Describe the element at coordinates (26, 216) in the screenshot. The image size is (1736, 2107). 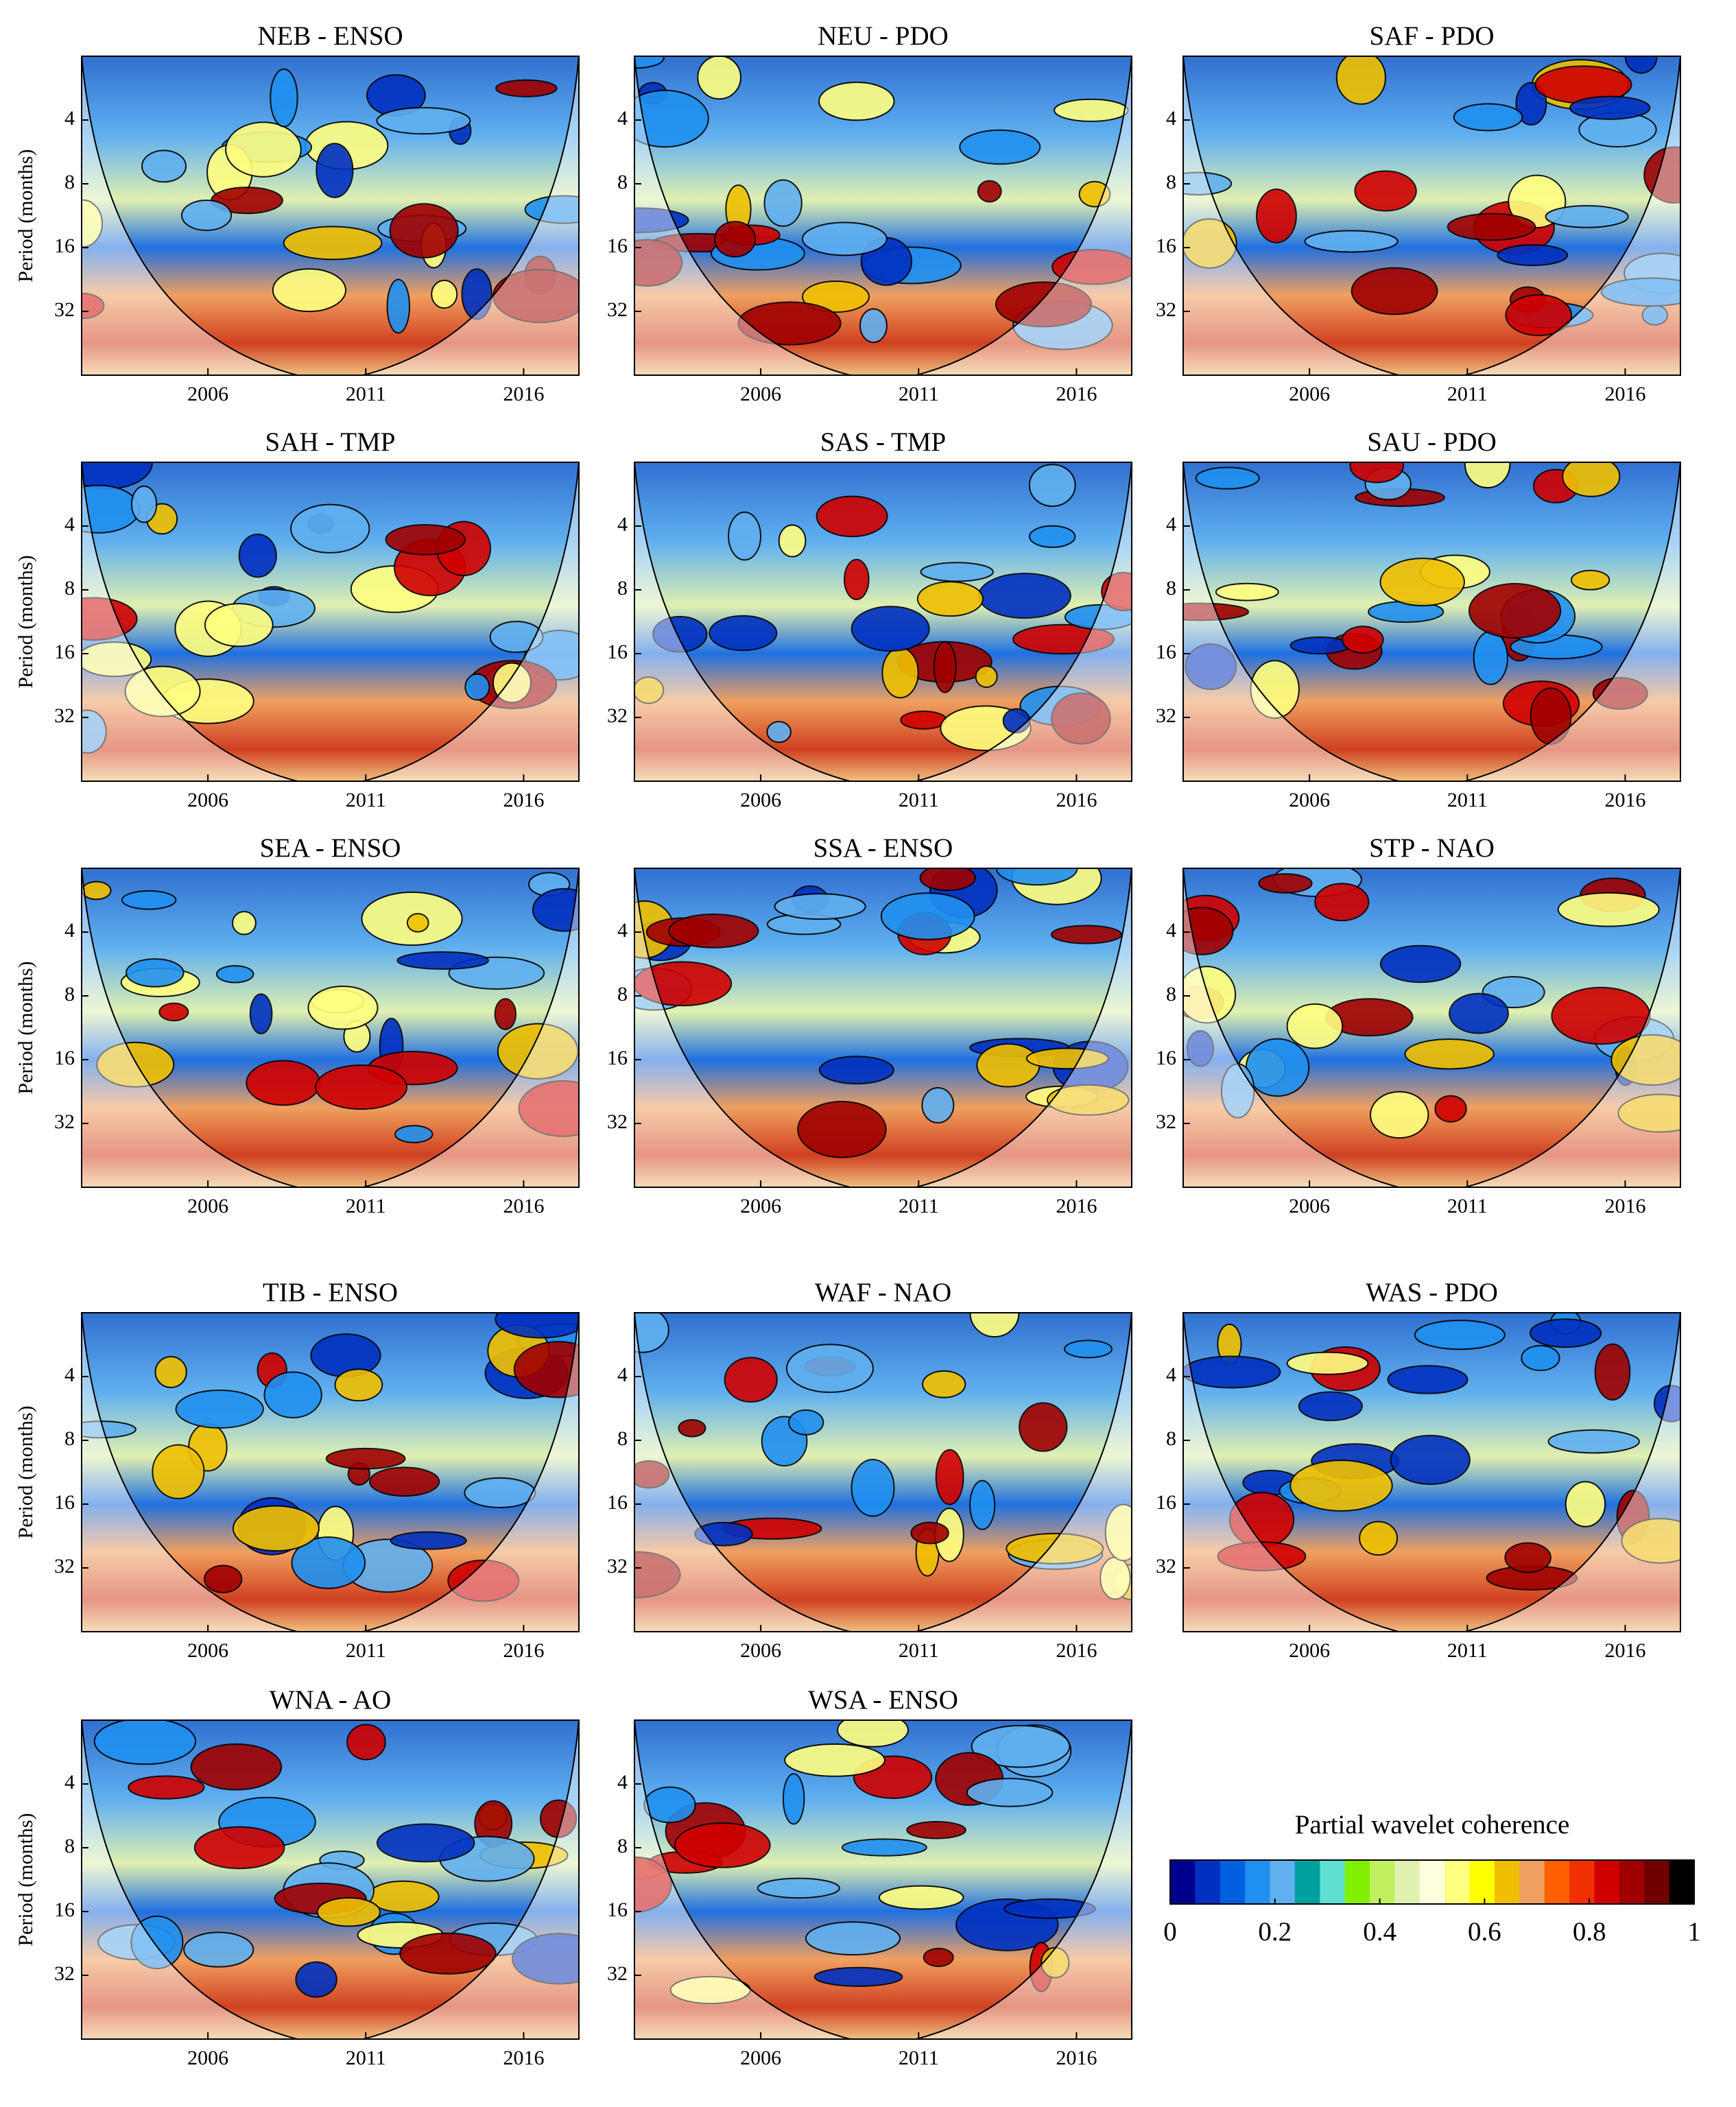
I see `y-axis-label: Period (months)` at that location.